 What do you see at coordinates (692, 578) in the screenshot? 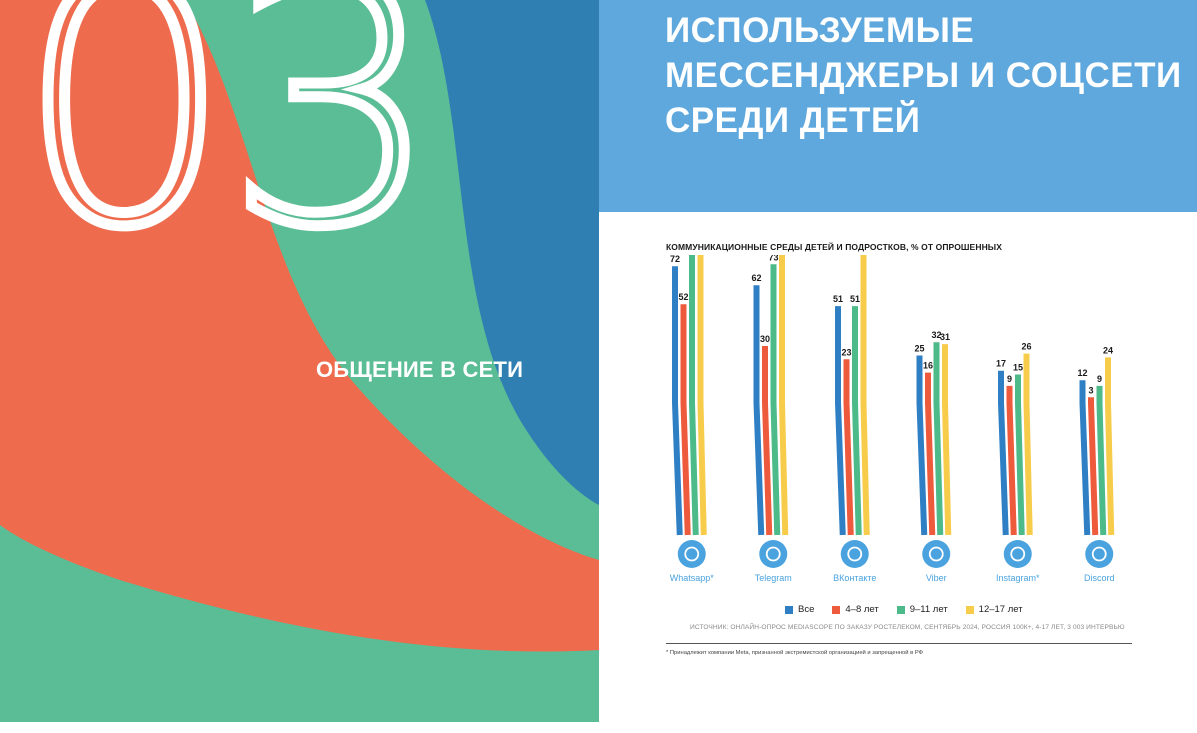
I see `category-label: Whatsapp*` at bounding box center [692, 578].